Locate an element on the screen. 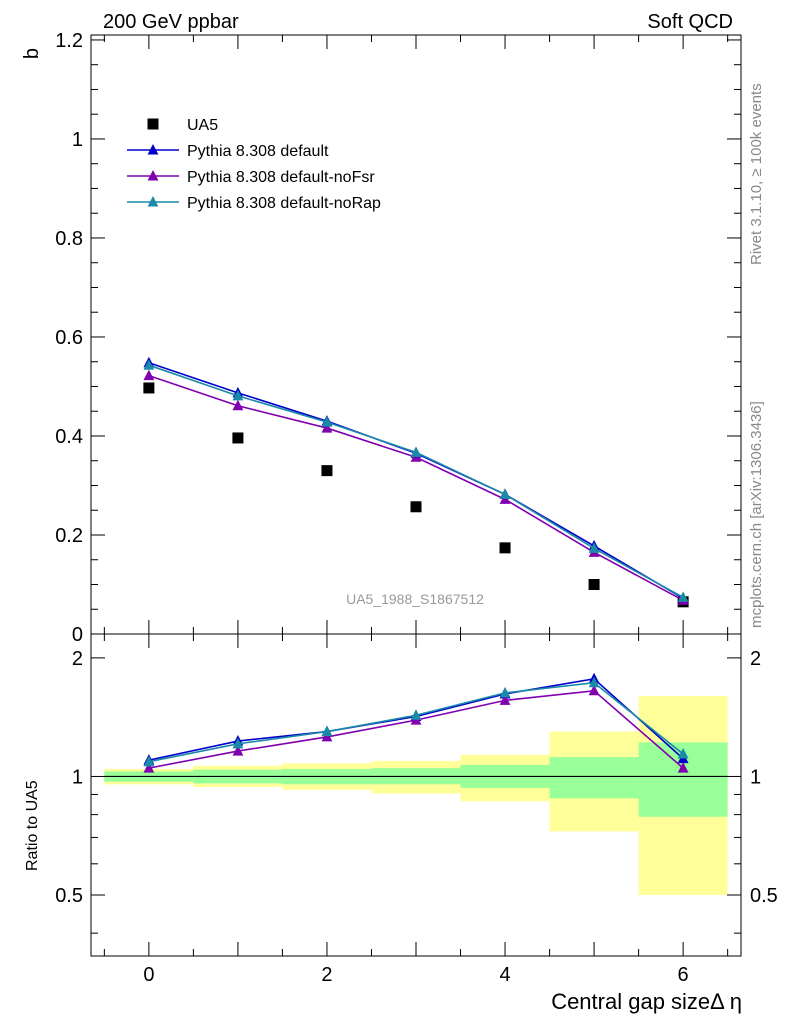 The image size is (786, 1024). x-tick-label: 4 is located at coordinates (504, 975).